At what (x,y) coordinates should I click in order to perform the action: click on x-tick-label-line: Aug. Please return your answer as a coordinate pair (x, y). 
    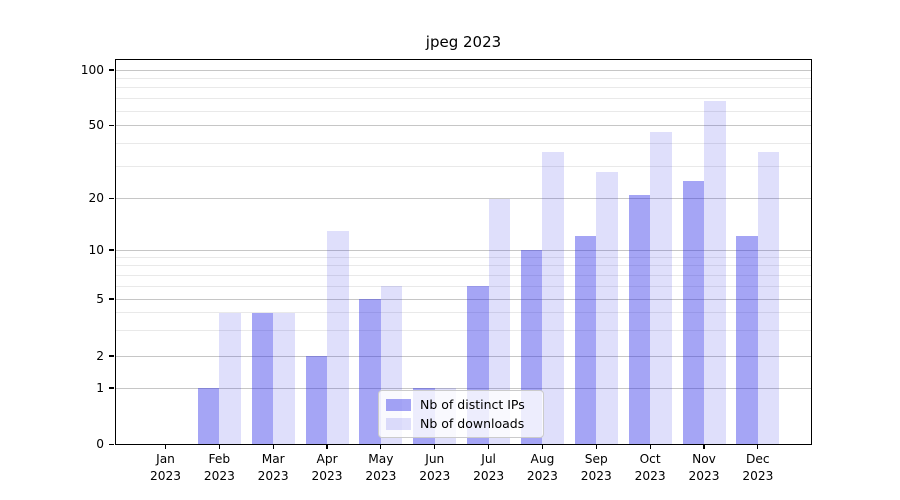
    Looking at the image, I should click on (542, 459).